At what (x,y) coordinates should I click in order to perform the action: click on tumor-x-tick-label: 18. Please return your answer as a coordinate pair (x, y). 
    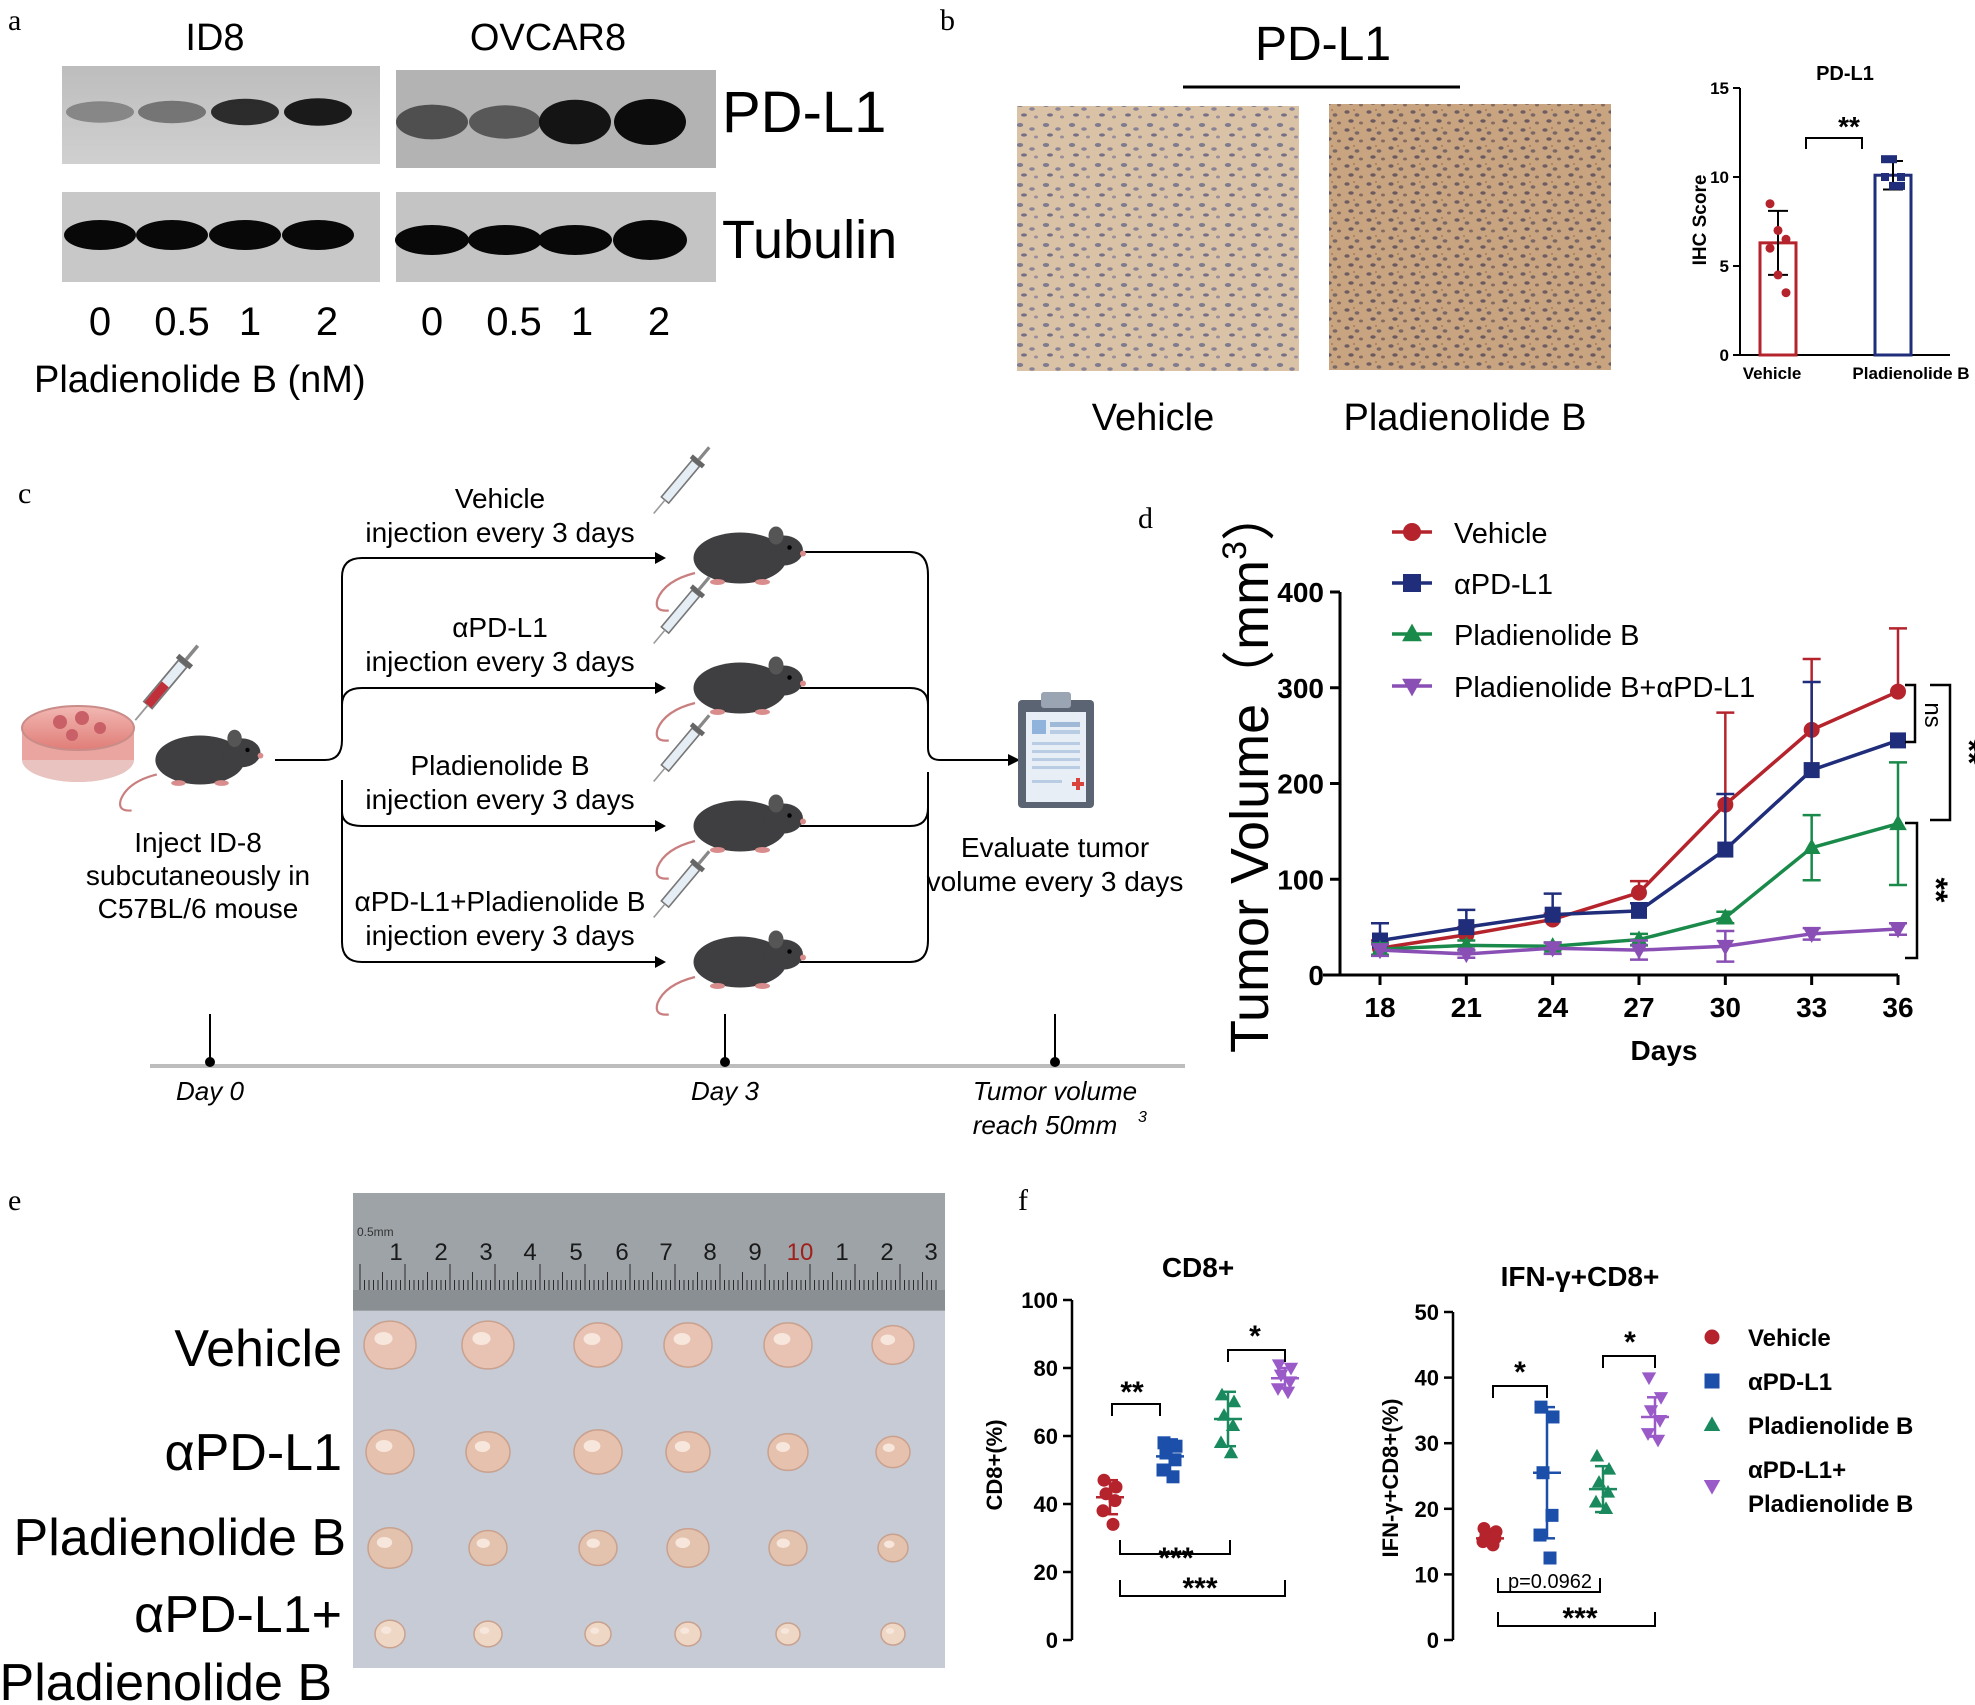
    Looking at the image, I should click on (1379, 1007).